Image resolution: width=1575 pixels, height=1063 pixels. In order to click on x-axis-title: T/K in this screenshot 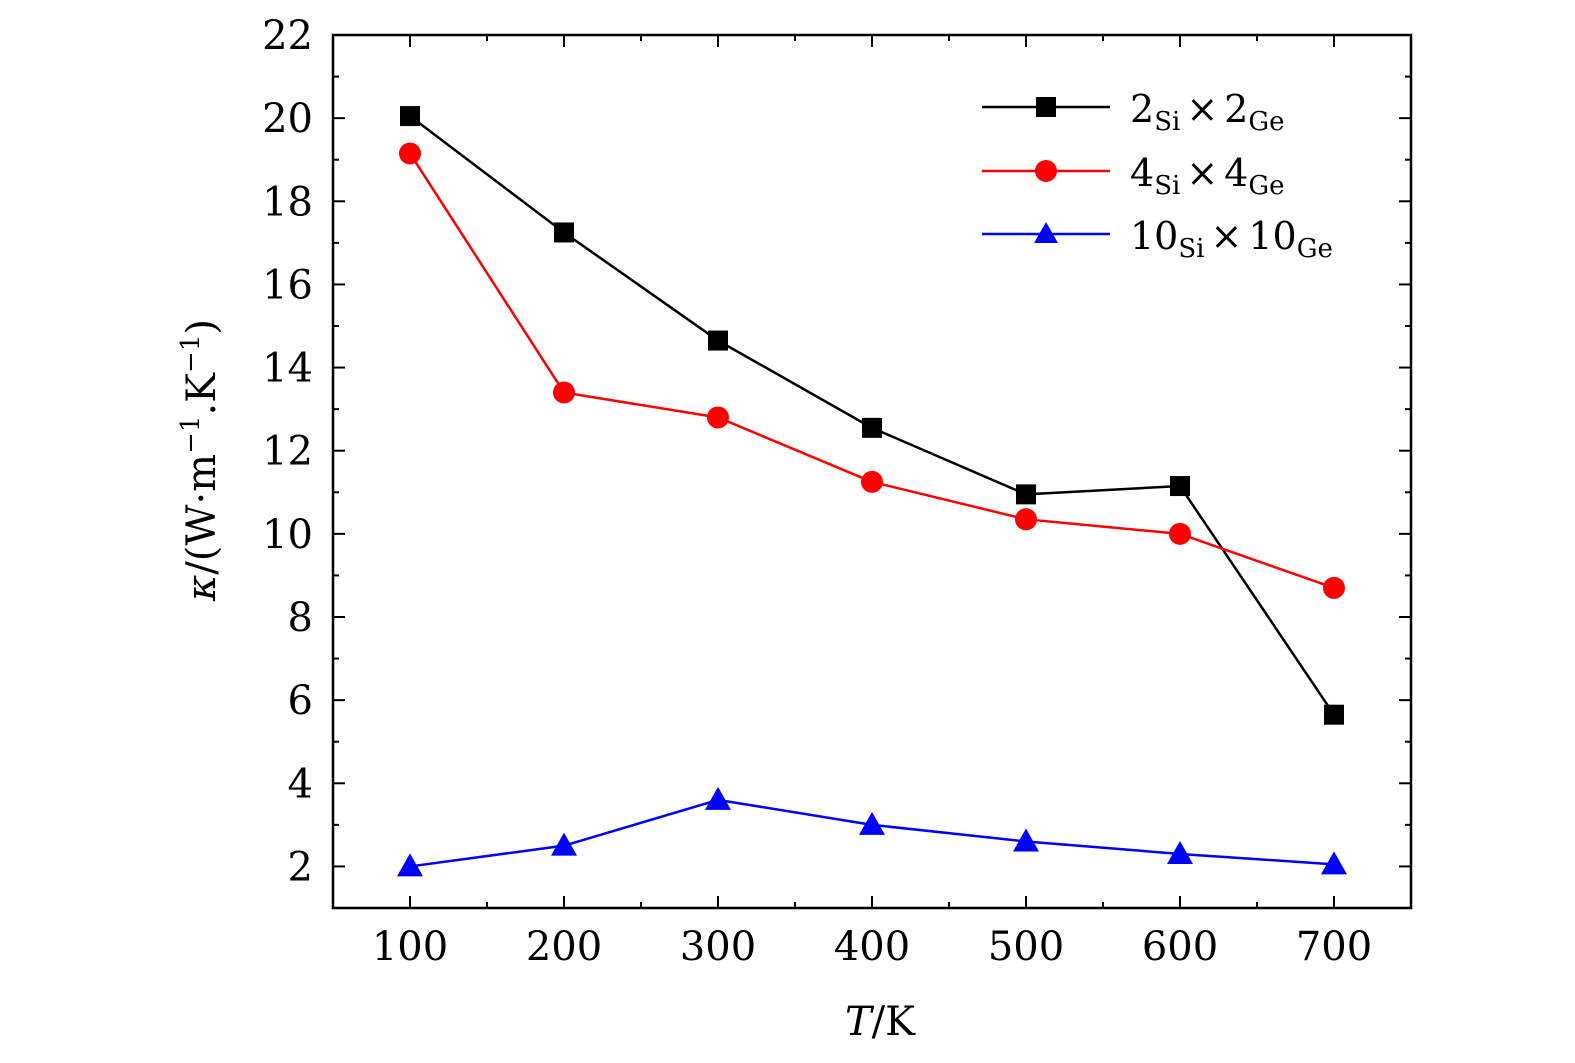, I will do `click(880, 1022)`.